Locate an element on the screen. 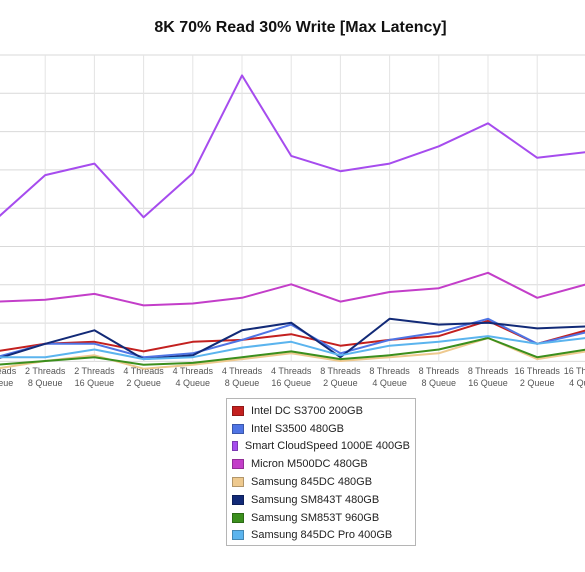 The height and width of the screenshot is (572, 585). legend-item: Intel S3500 480GB is located at coordinates (321, 429).